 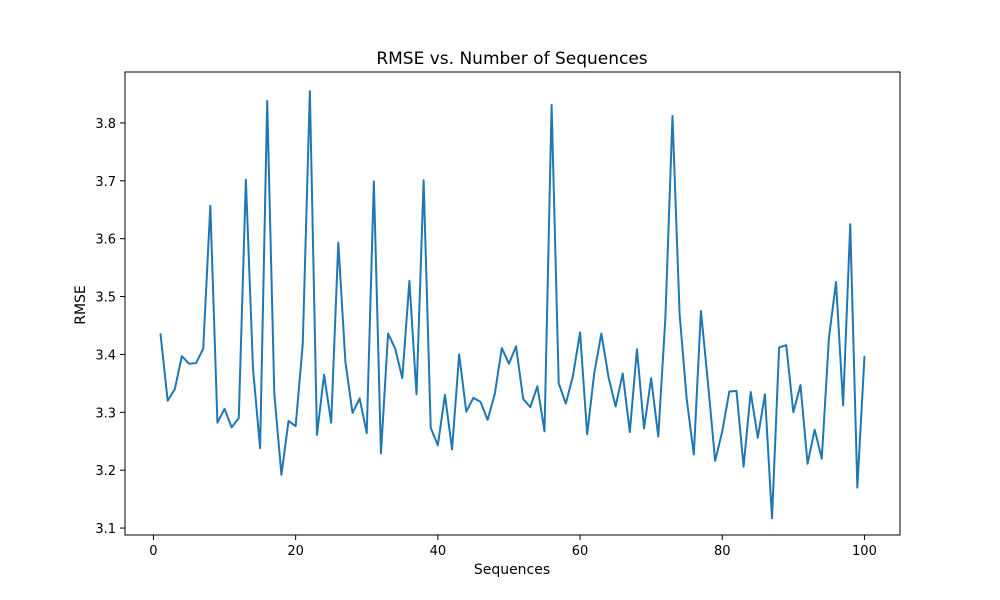 I want to click on x-axis-title: Sequences, so click(x=512, y=570).